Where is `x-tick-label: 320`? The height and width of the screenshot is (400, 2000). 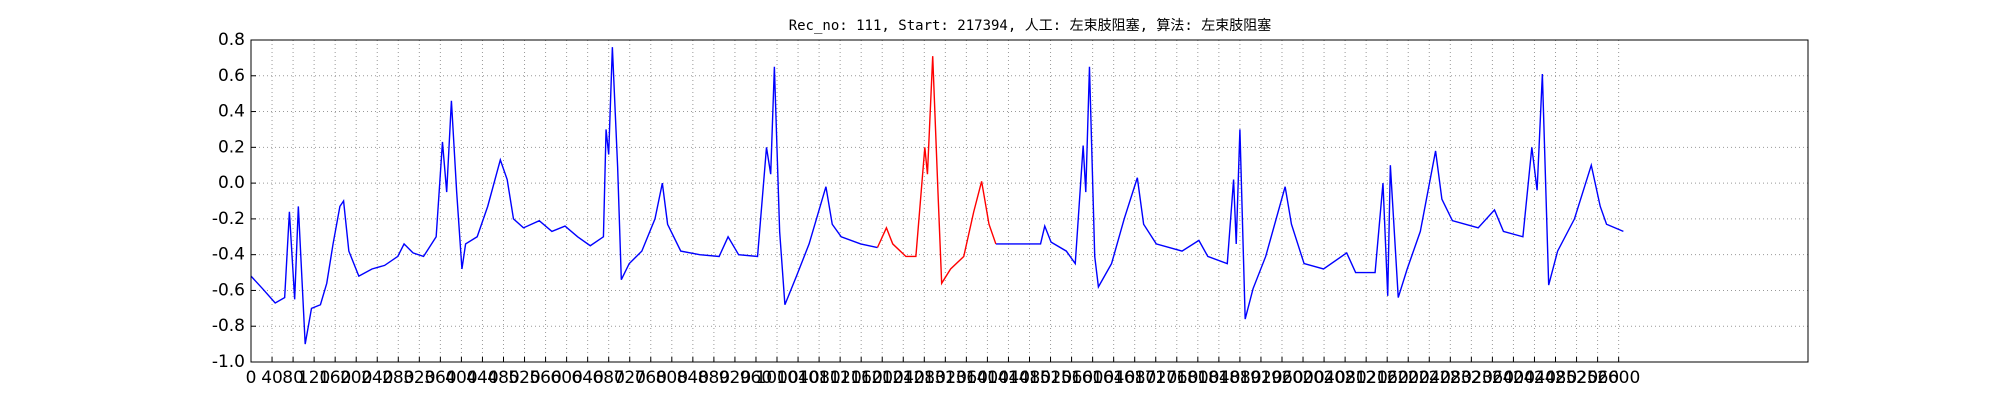 x-tick-label: 320 is located at coordinates (419, 378).